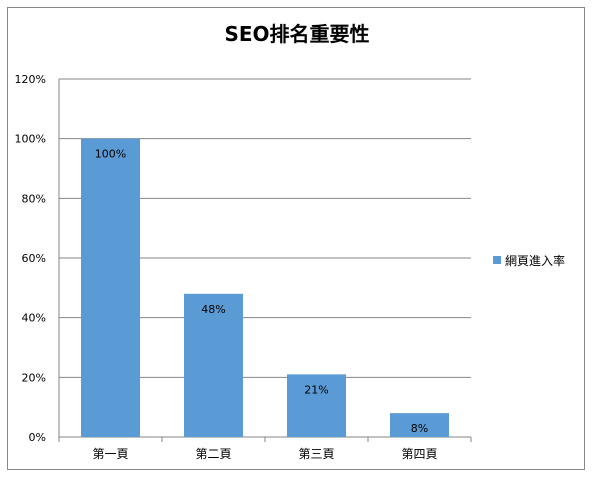  Describe the element at coordinates (419, 454) in the screenshot. I see `x-tick-label: 第四頁` at that location.